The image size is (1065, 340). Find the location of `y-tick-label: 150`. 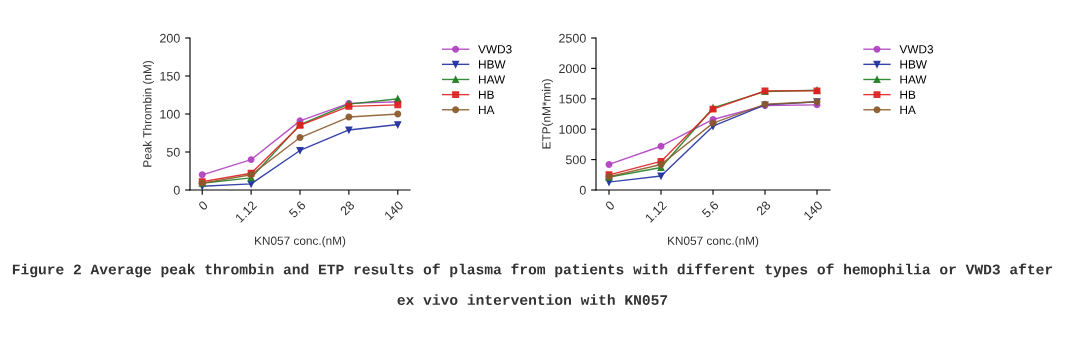

y-tick-label: 150 is located at coordinates (170, 76).